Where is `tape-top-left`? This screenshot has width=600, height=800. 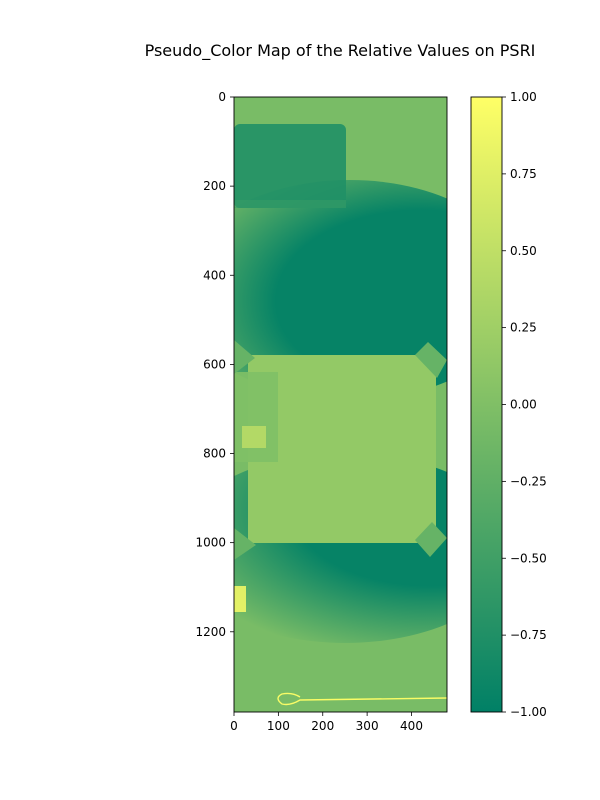
tape-top-left is located at coordinates (244, 357).